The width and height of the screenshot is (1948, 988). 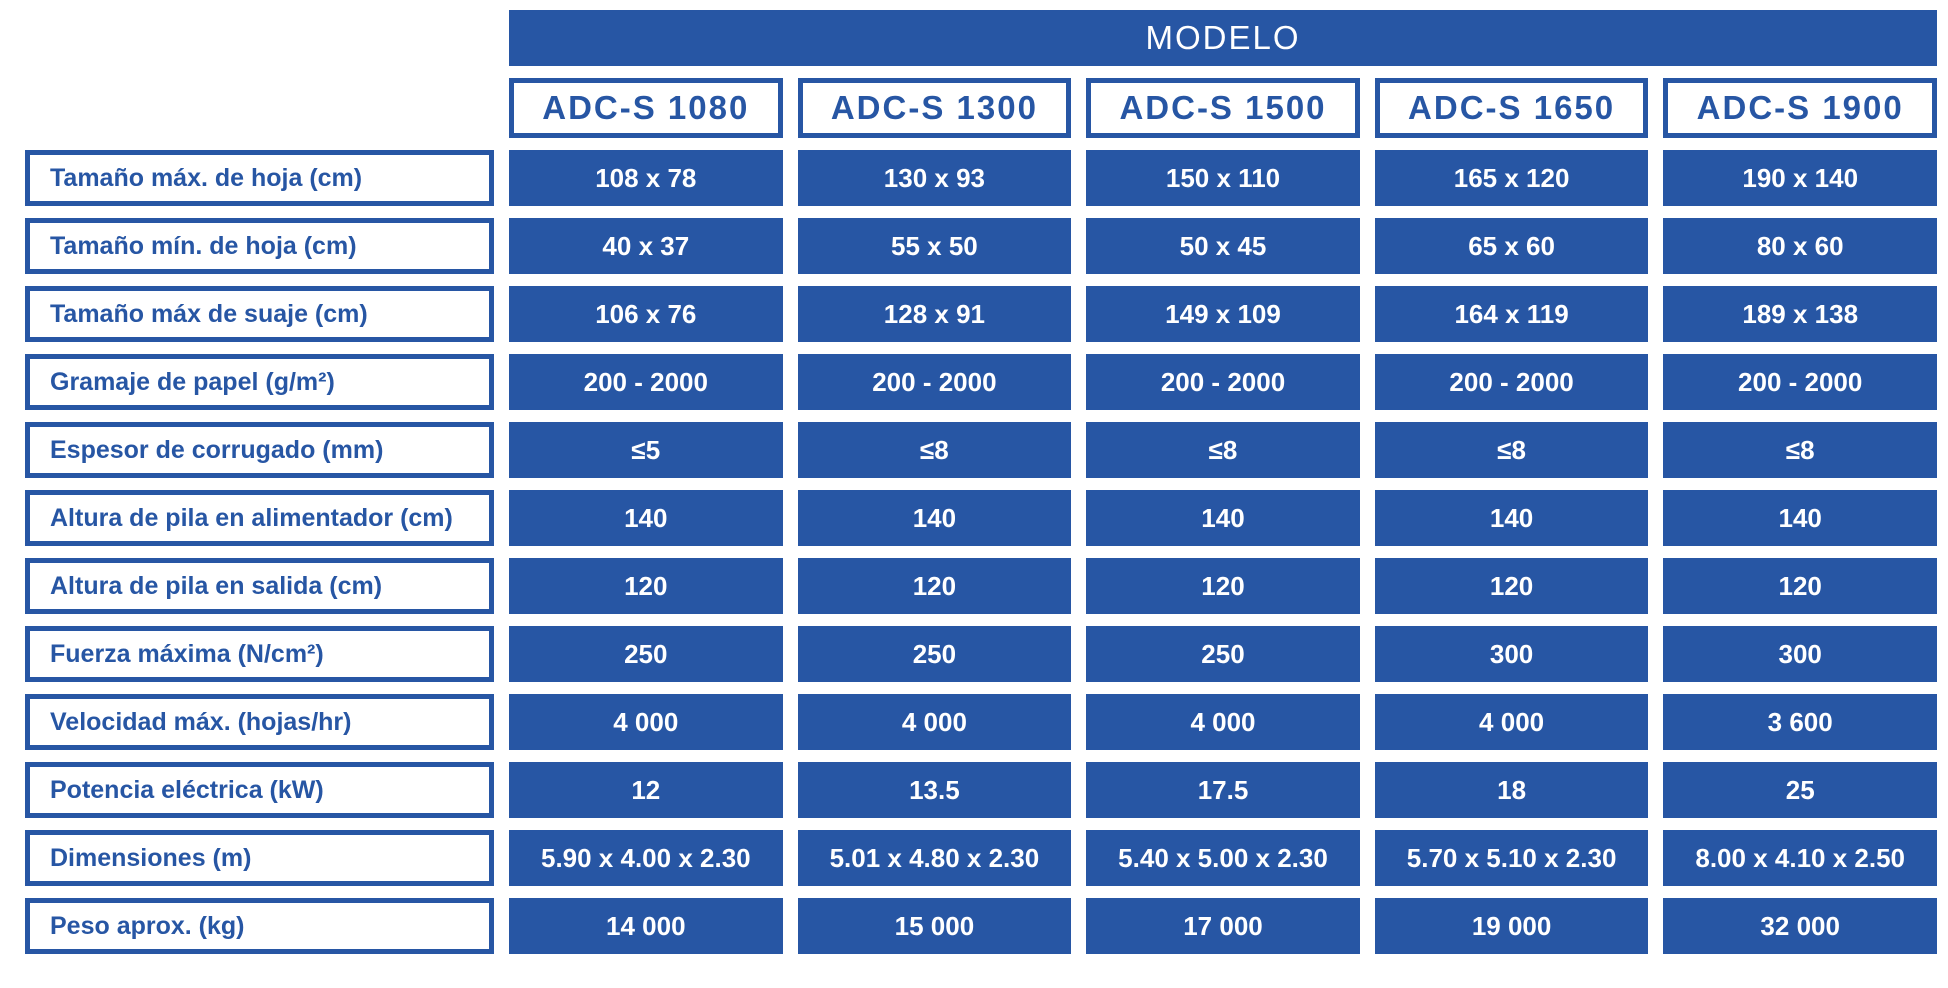 What do you see at coordinates (259, 858) in the screenshot?
I see `row-label: Dimensiones (m)` at bounding box center [259, 858].